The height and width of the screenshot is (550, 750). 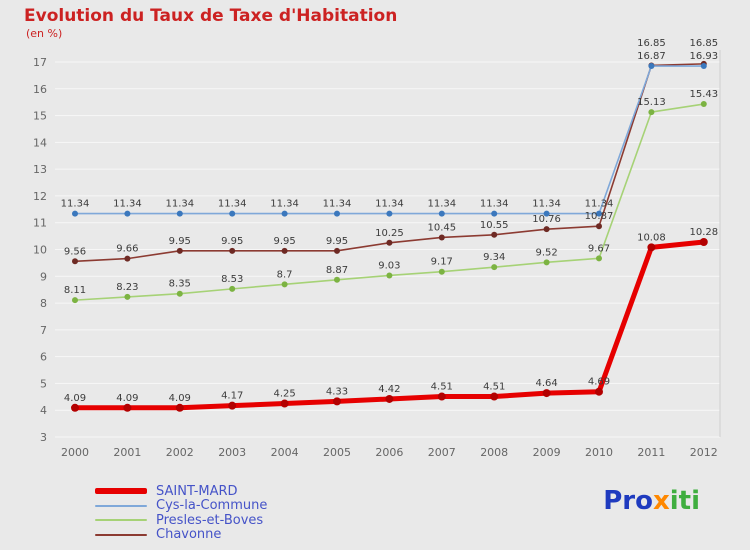 What do you see at coordinates (232, 279) in the screenshot?
I see `data-label: 8.53` at bounding box center [232, 279].